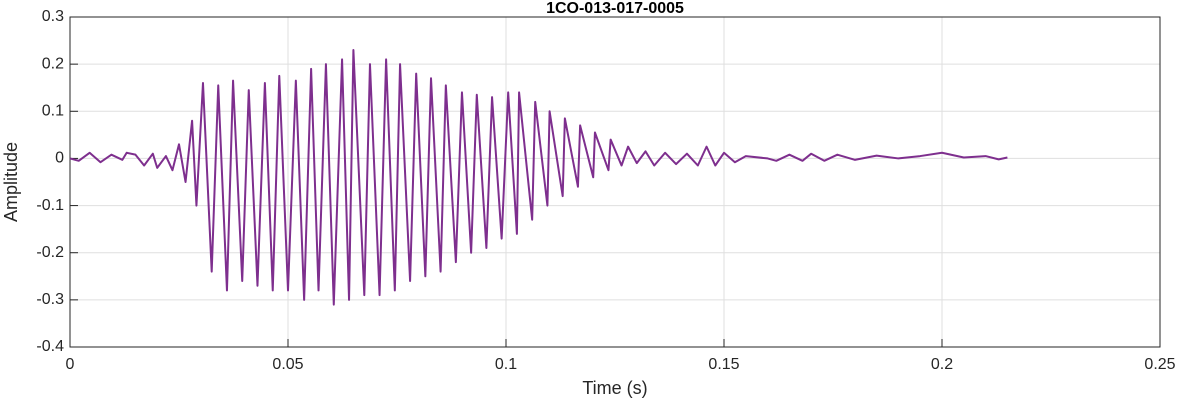  I want to click on x-tick-label: 0.05, so click(287, 364).